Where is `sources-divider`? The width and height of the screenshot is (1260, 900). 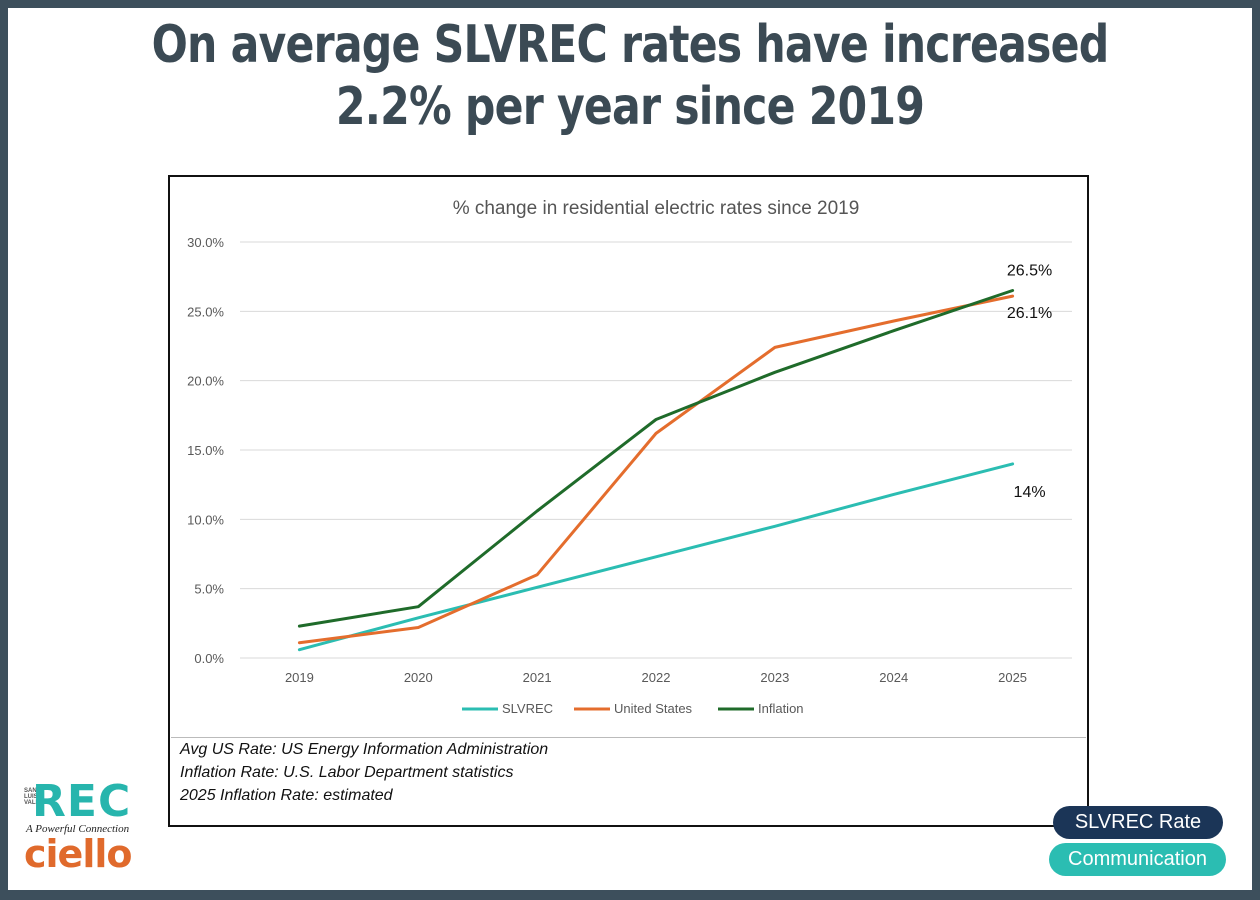
sources-divider is located at coordinates (628, 737).